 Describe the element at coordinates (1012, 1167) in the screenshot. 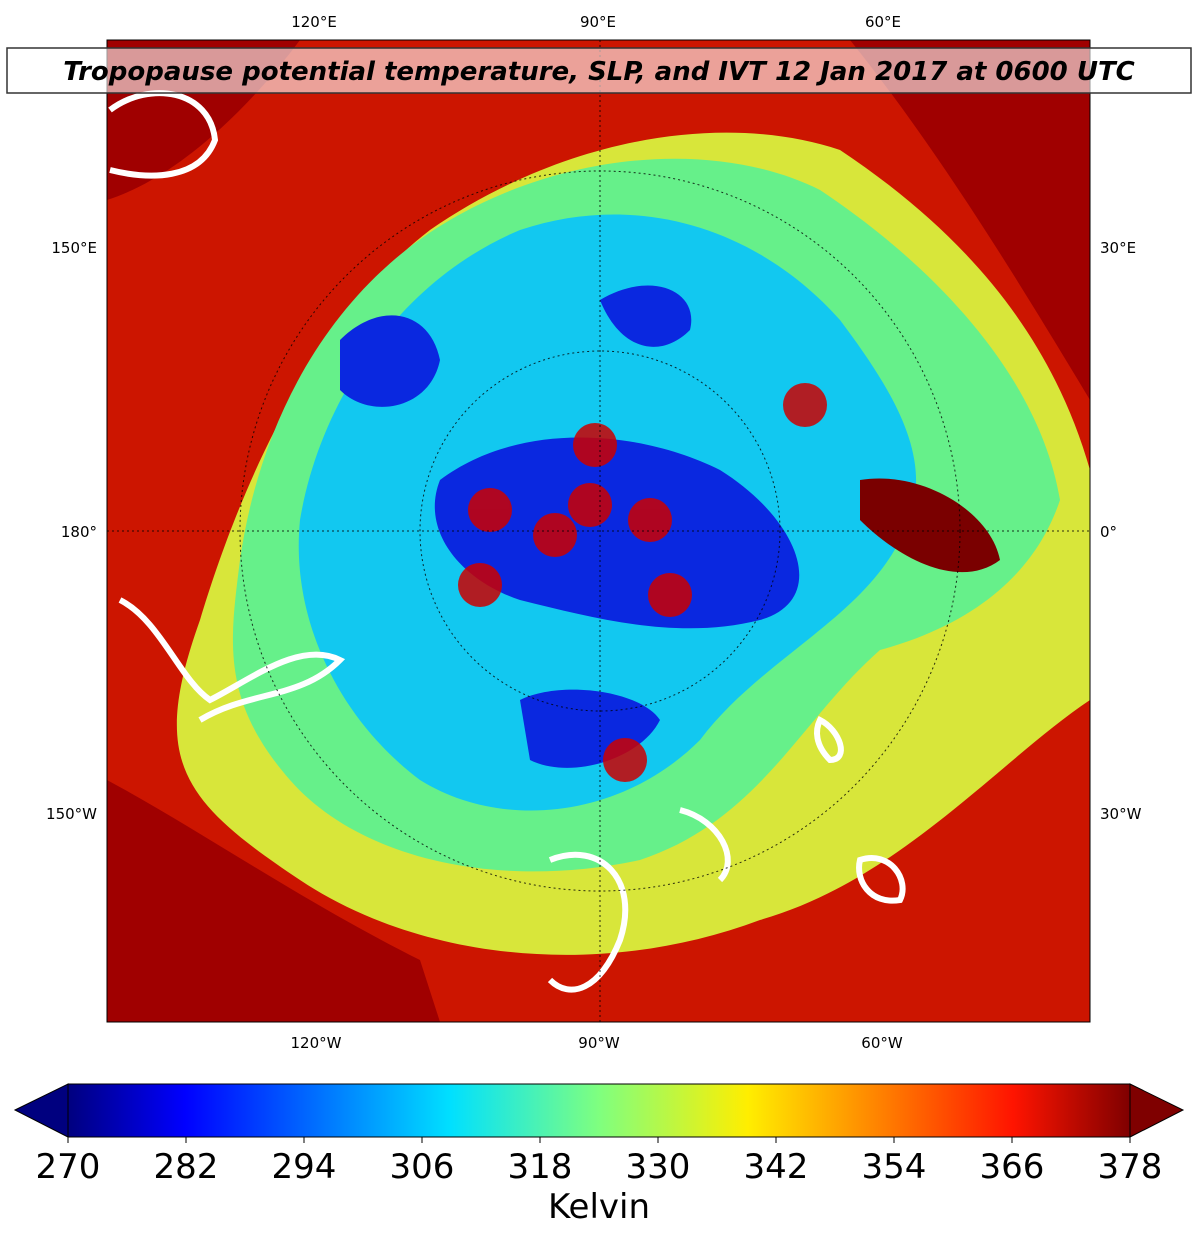

I see `colorbar-tick-label: 366` at that location.